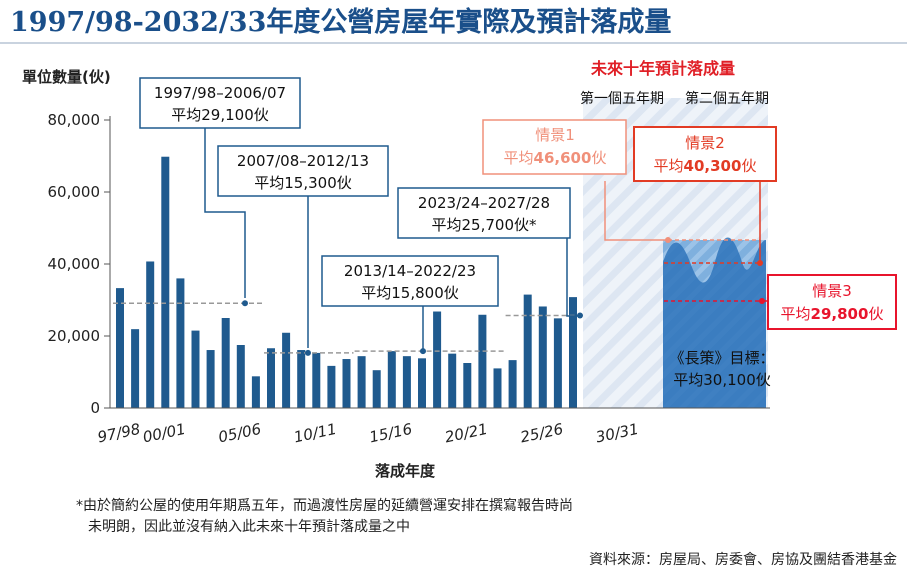  Describe the element at coordinates (721, 358) in the screenshot. I see `target-line-1: 《長策》目標：` at that location.